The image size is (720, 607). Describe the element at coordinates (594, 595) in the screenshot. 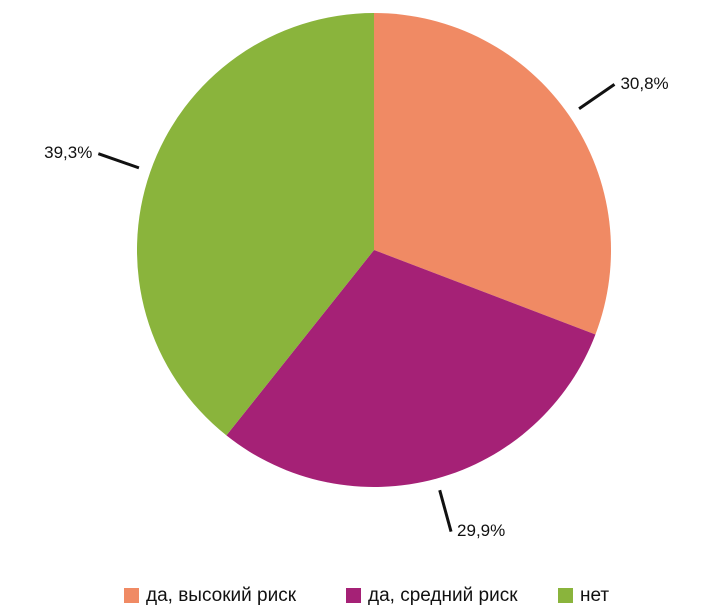

I see `legend-label: нет` at that location.